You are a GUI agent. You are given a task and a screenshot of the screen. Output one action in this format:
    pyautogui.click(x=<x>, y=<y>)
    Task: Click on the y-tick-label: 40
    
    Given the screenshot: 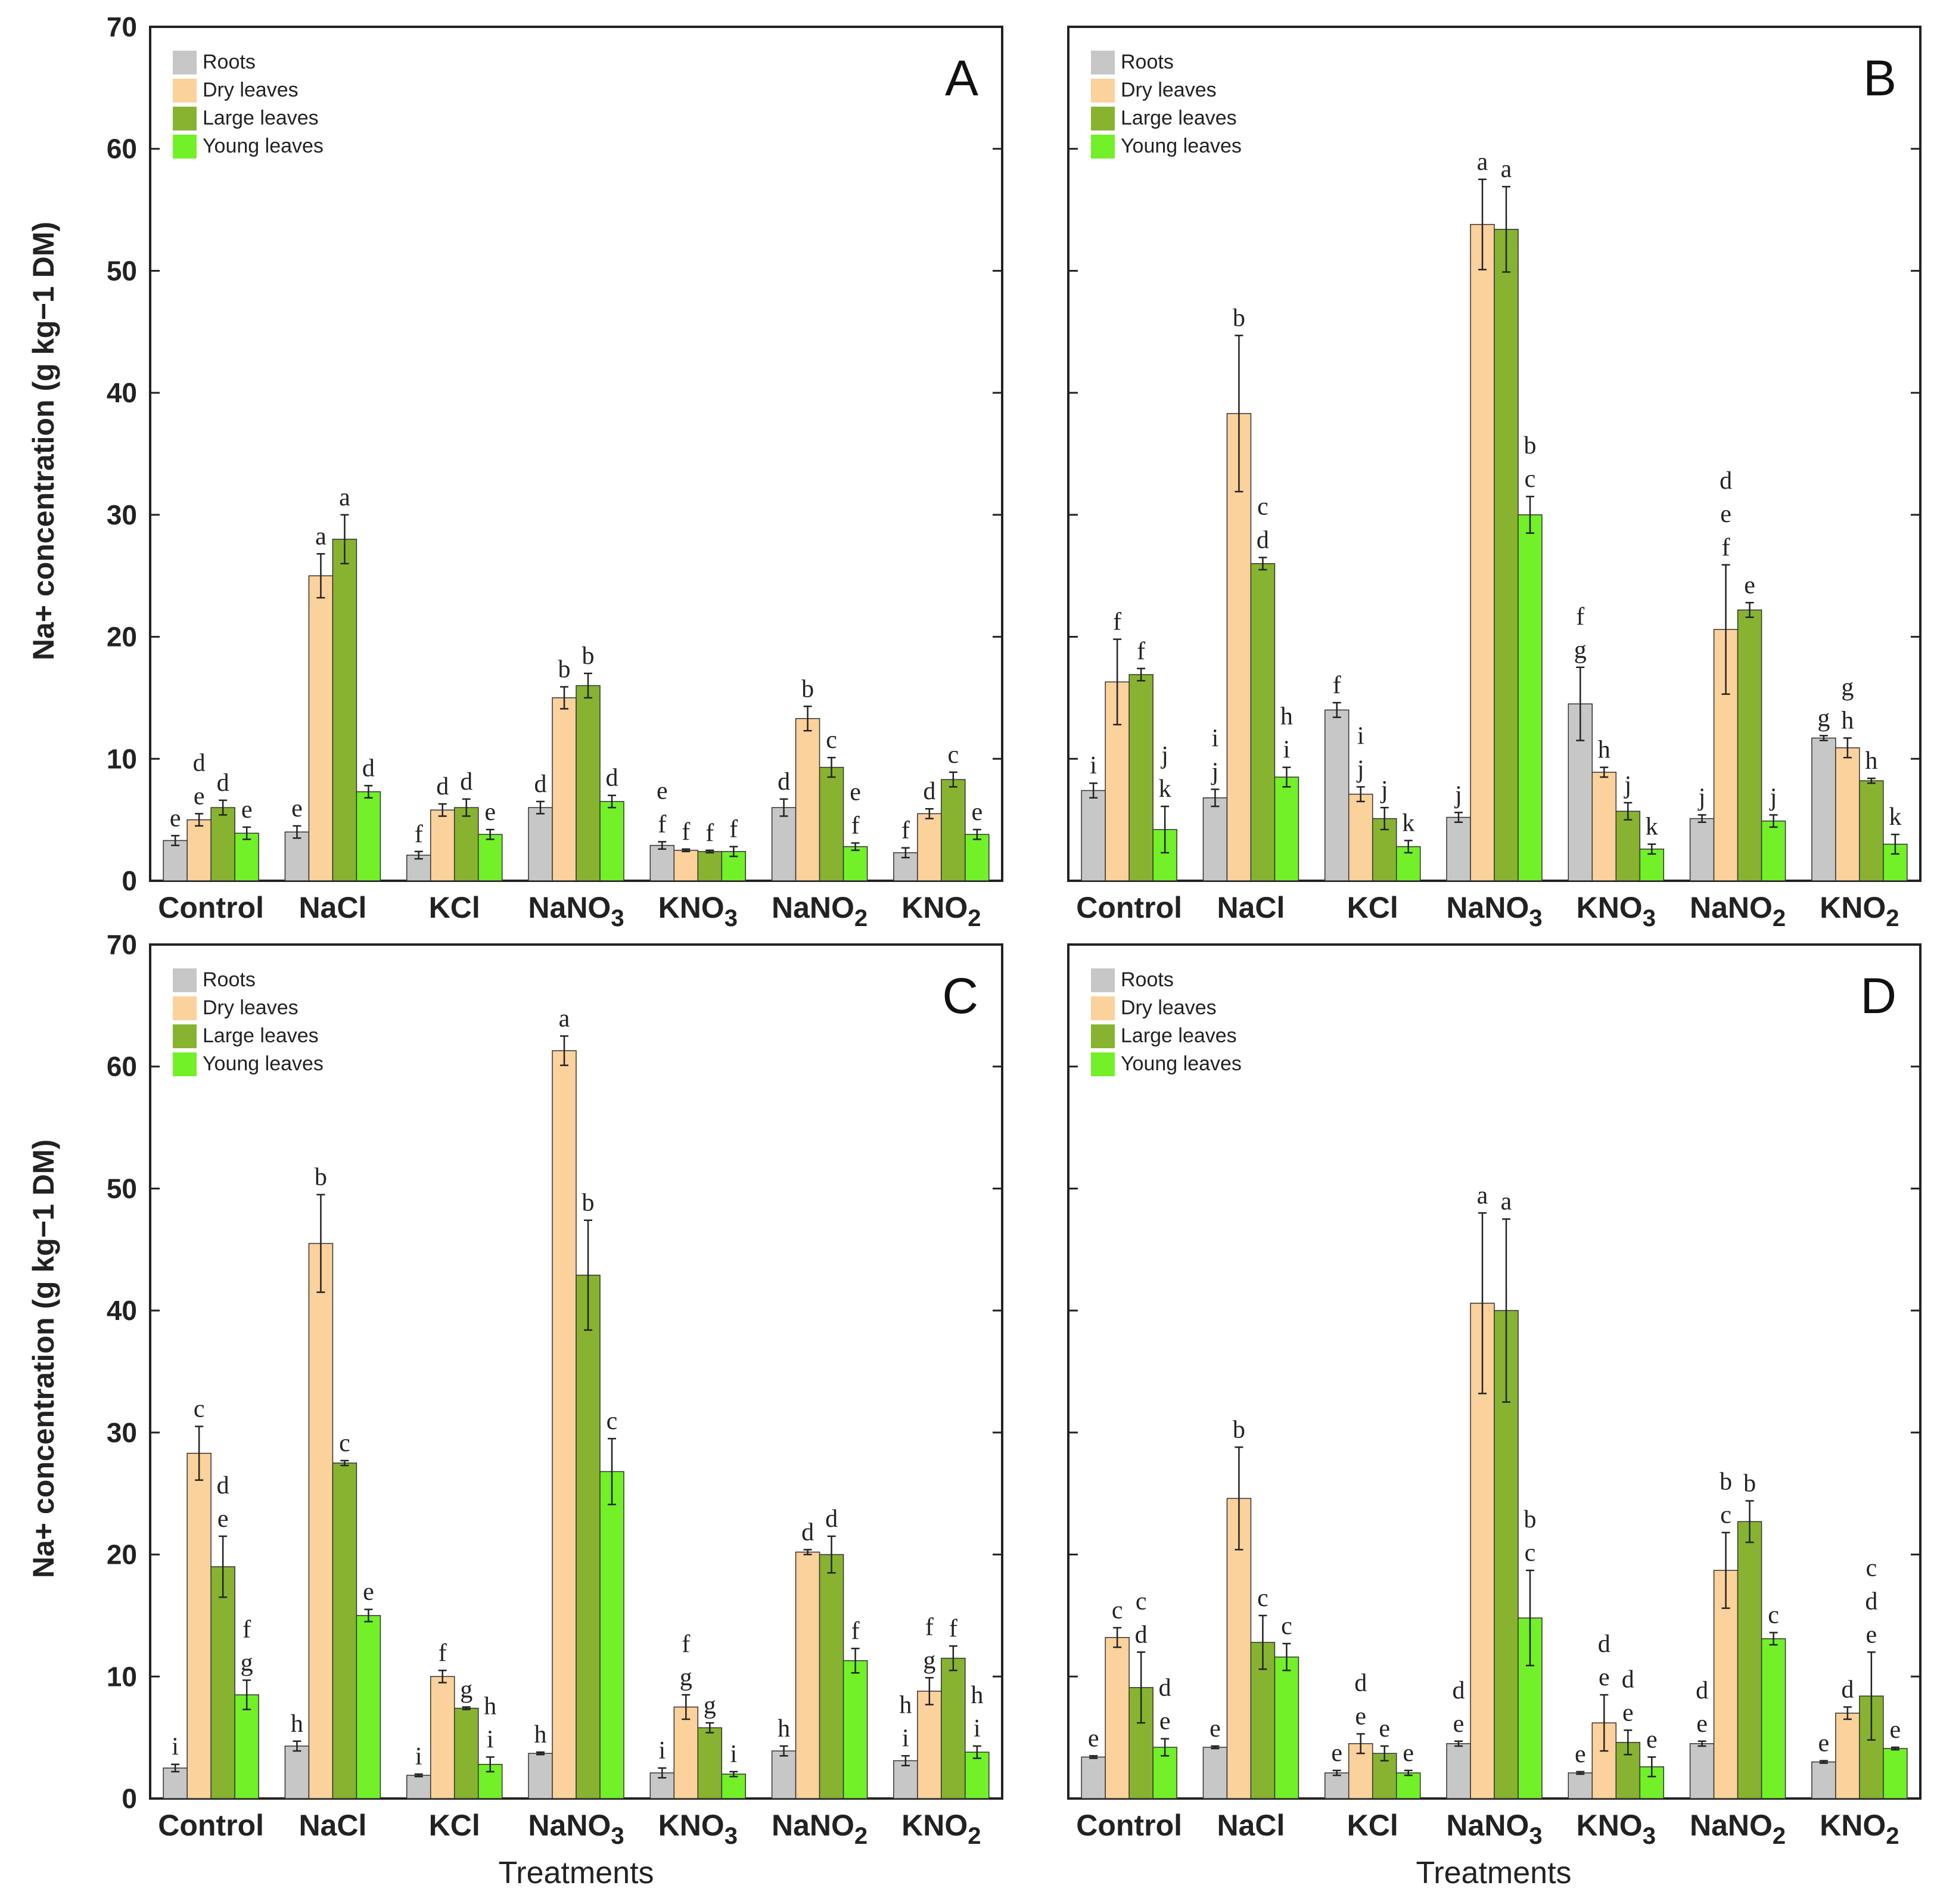 What is the action you would take?
    pyautogui.click(x=122, y=392)
    